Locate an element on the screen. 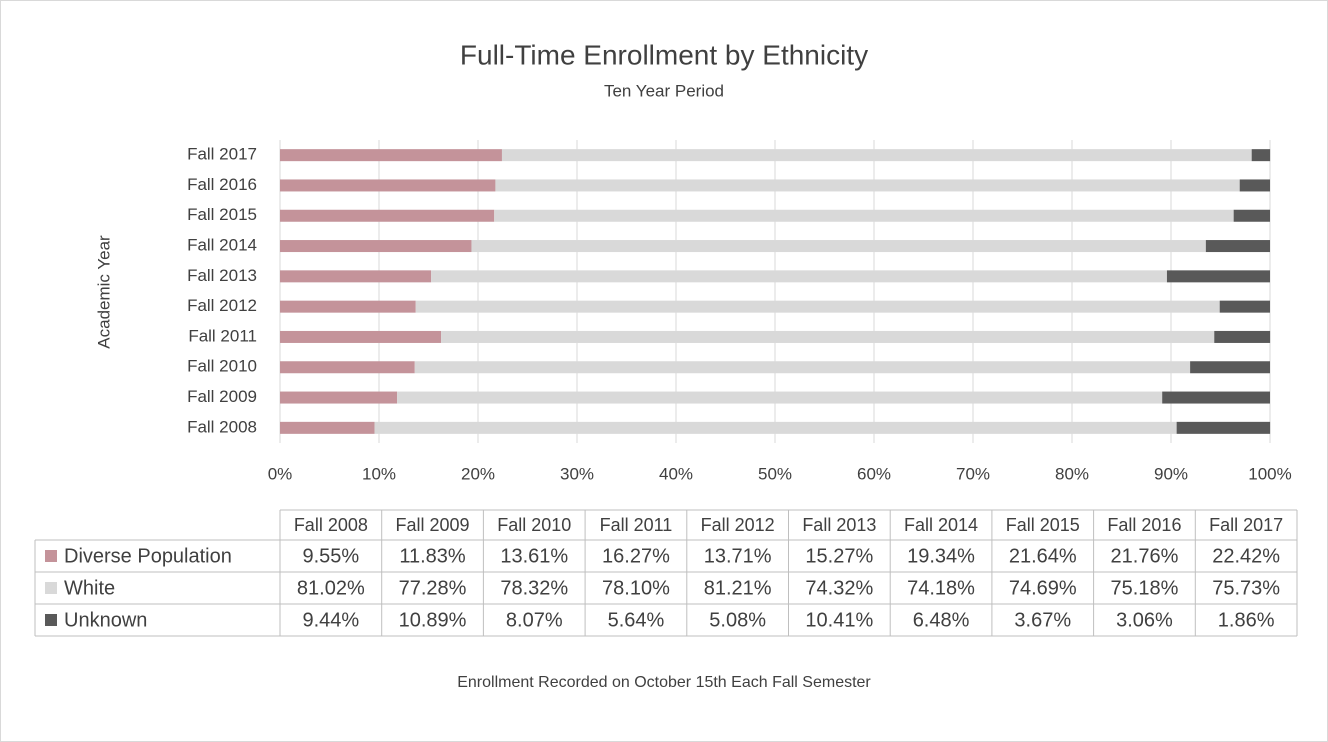  table-cell: 81.21% is located at coordinates (738, 588).